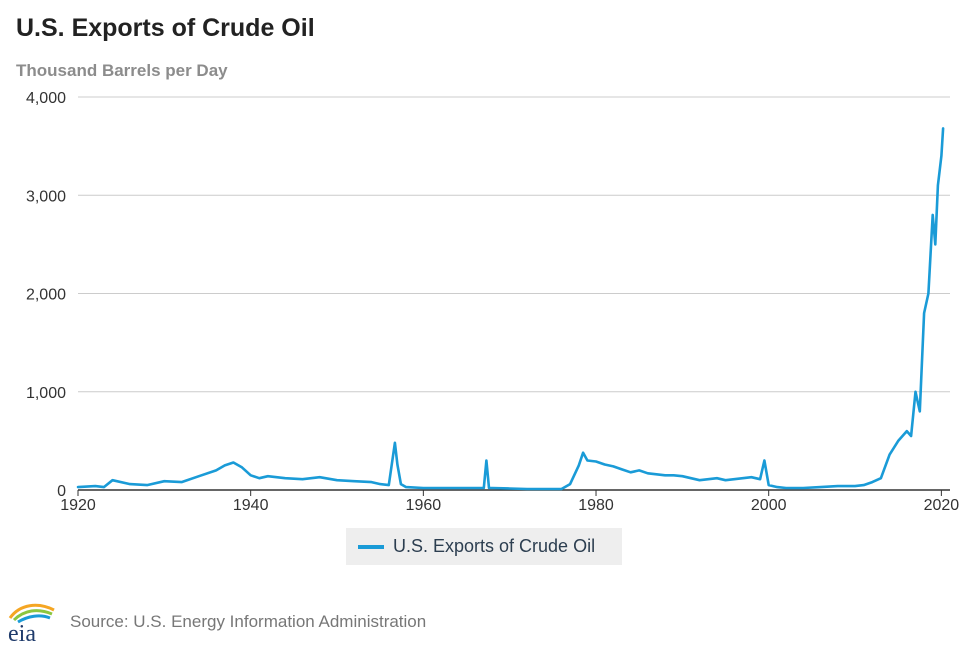  What do you see at coordinates (596, 505) in the screenshot?
I see `x-tick-label: 1980` at bounding box center [596, 505].